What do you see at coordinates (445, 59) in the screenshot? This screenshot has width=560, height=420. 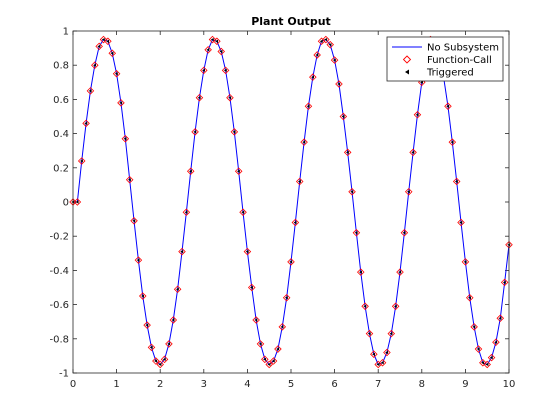 I see `legend: No Subsystem Function-Call Triggered` at bounding box center [445, 59].